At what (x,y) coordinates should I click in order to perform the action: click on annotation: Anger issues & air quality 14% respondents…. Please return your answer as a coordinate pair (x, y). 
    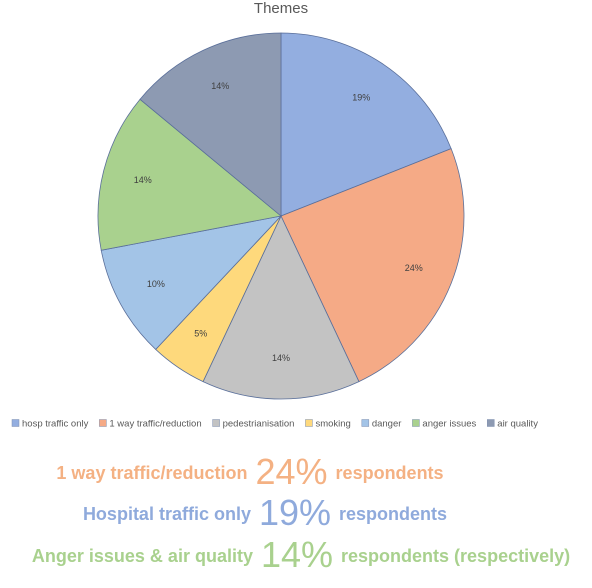
    Looking at the image, I should click on (301, 554).